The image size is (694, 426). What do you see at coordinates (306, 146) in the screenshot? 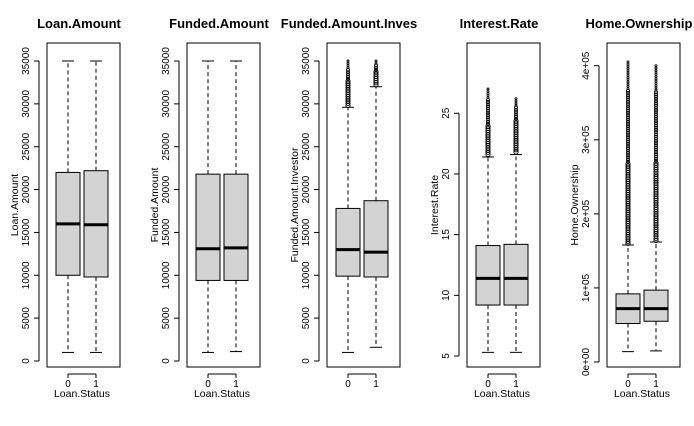
I see `y-tick-label: 25000` at bounding box center [306, 146].